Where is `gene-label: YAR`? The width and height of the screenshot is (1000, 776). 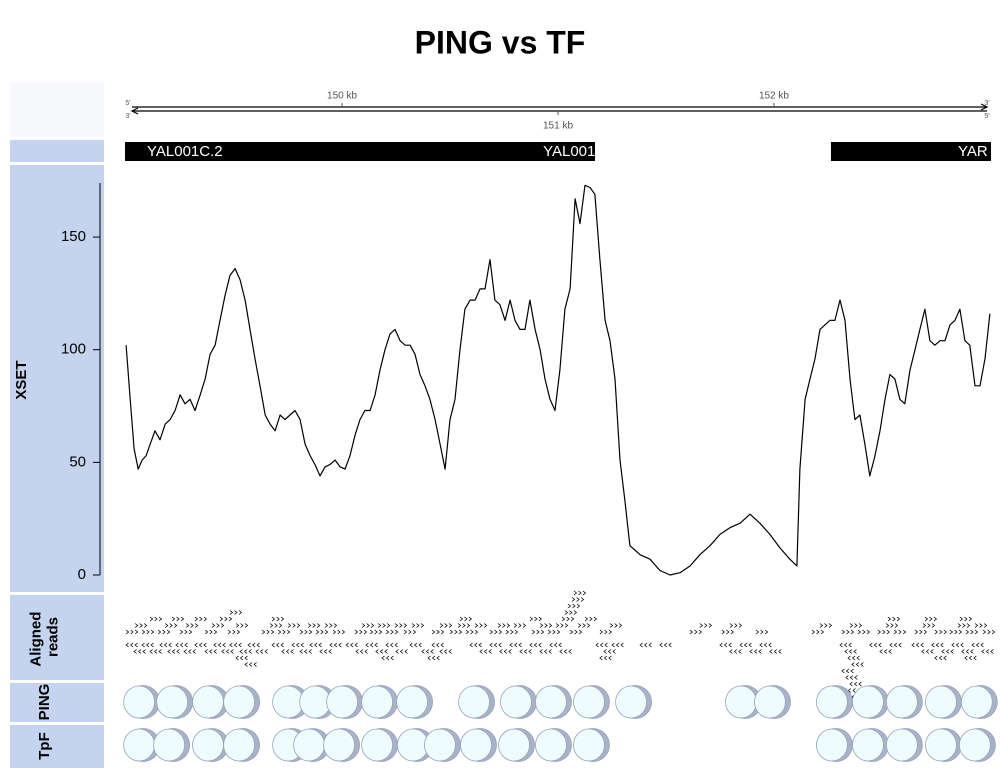
gene-label: YAR is located at coordinates (973, 151).